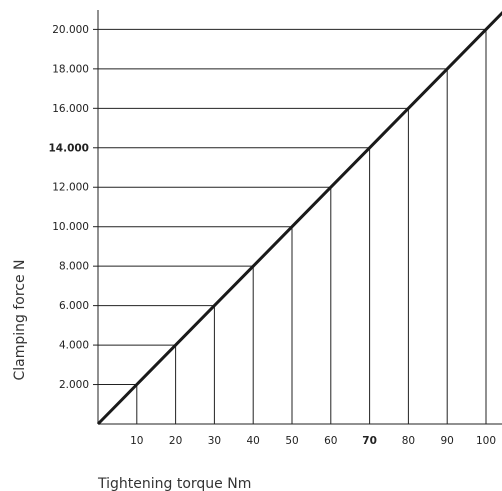 The width and height of the screenshot is (502, 491). What do you see at coordinates (174, 483) in the screenshot?
I see `x-axis-label: Tightening torque Nm` at bounding box center [174, 483].